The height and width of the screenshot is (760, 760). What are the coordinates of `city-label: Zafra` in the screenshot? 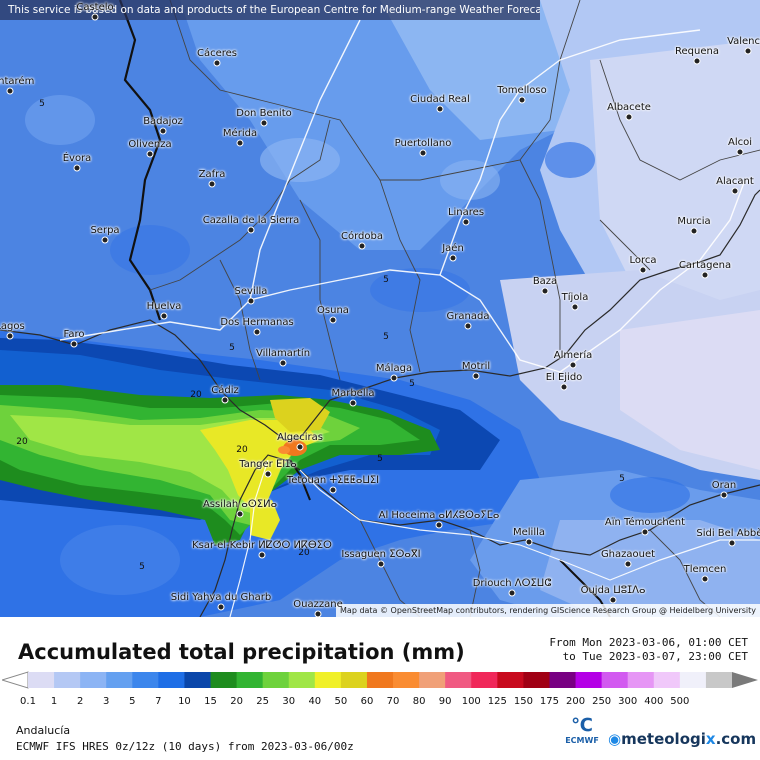 It's located at (212, 174).